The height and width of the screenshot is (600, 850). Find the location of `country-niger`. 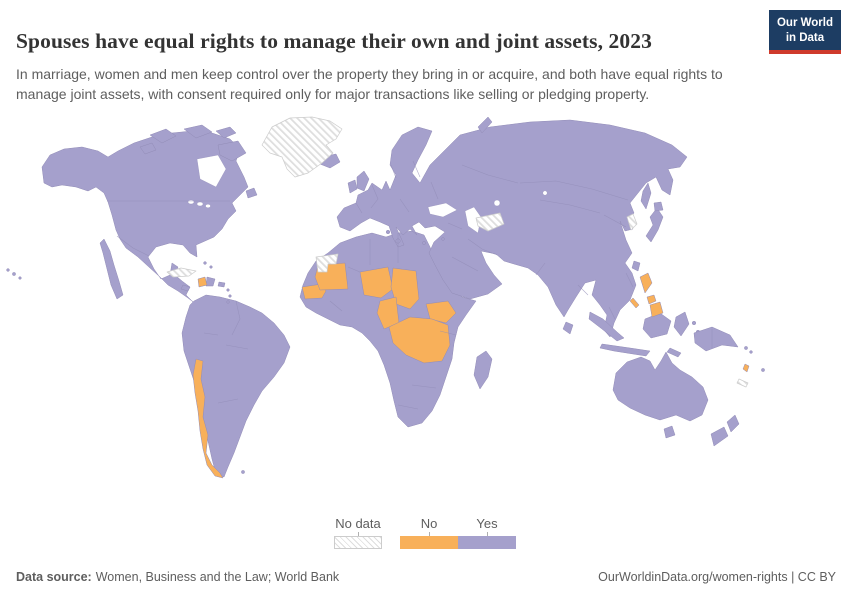

country-niger is located at coordinates (376, 282).